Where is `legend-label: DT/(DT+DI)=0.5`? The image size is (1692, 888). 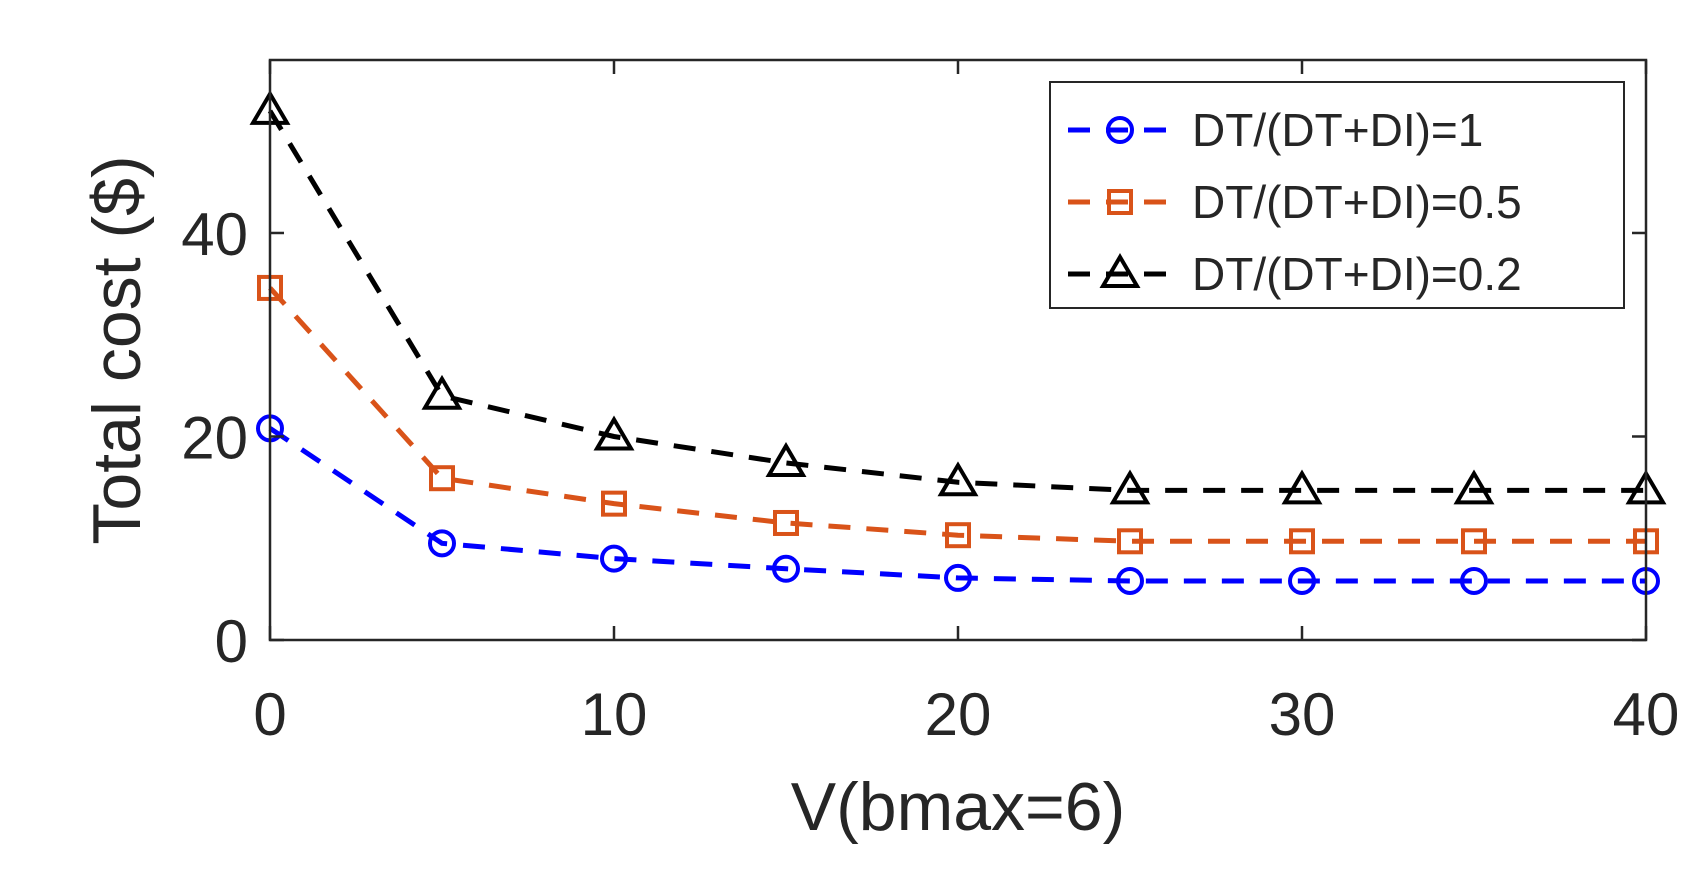
legend-label: DT/(DT+DI)=0.5 is located at coordinates (1357, 202).